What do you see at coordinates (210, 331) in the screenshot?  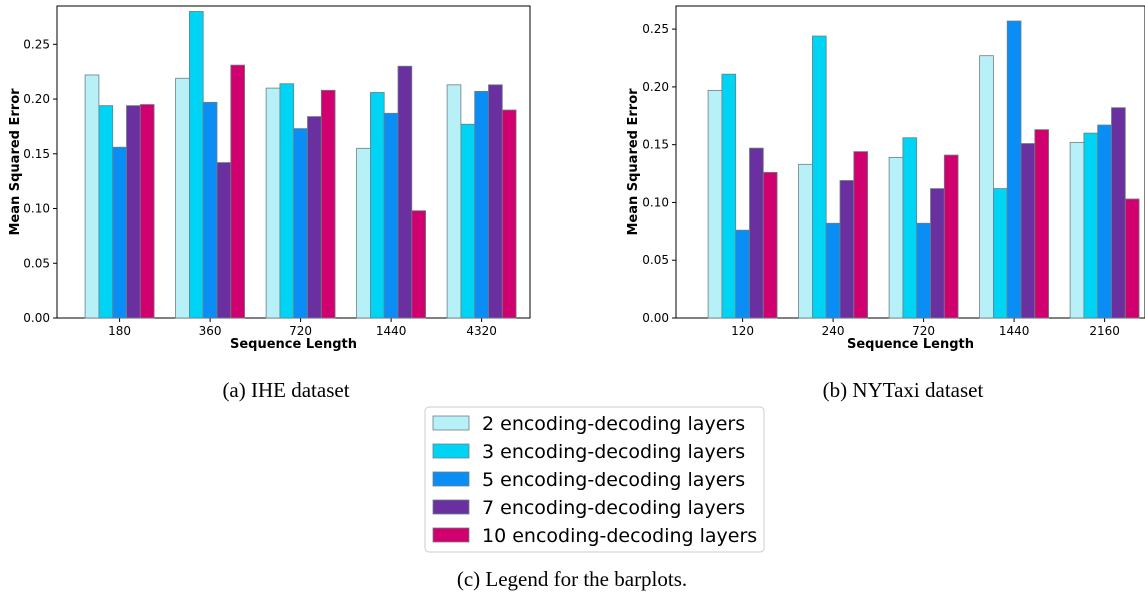 I see `x-tick-label: 360` at bounding box center [210, 331].